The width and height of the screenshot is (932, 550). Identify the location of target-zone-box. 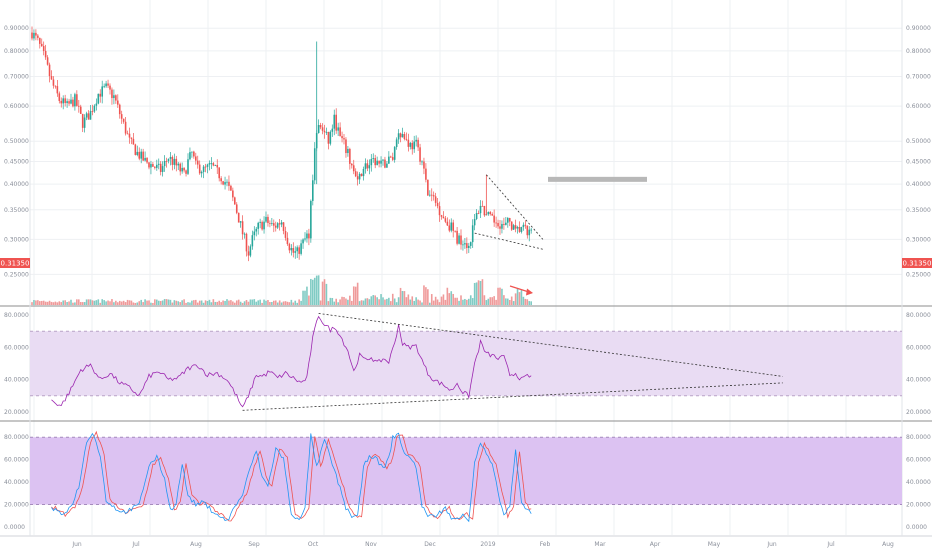
(597, 179).